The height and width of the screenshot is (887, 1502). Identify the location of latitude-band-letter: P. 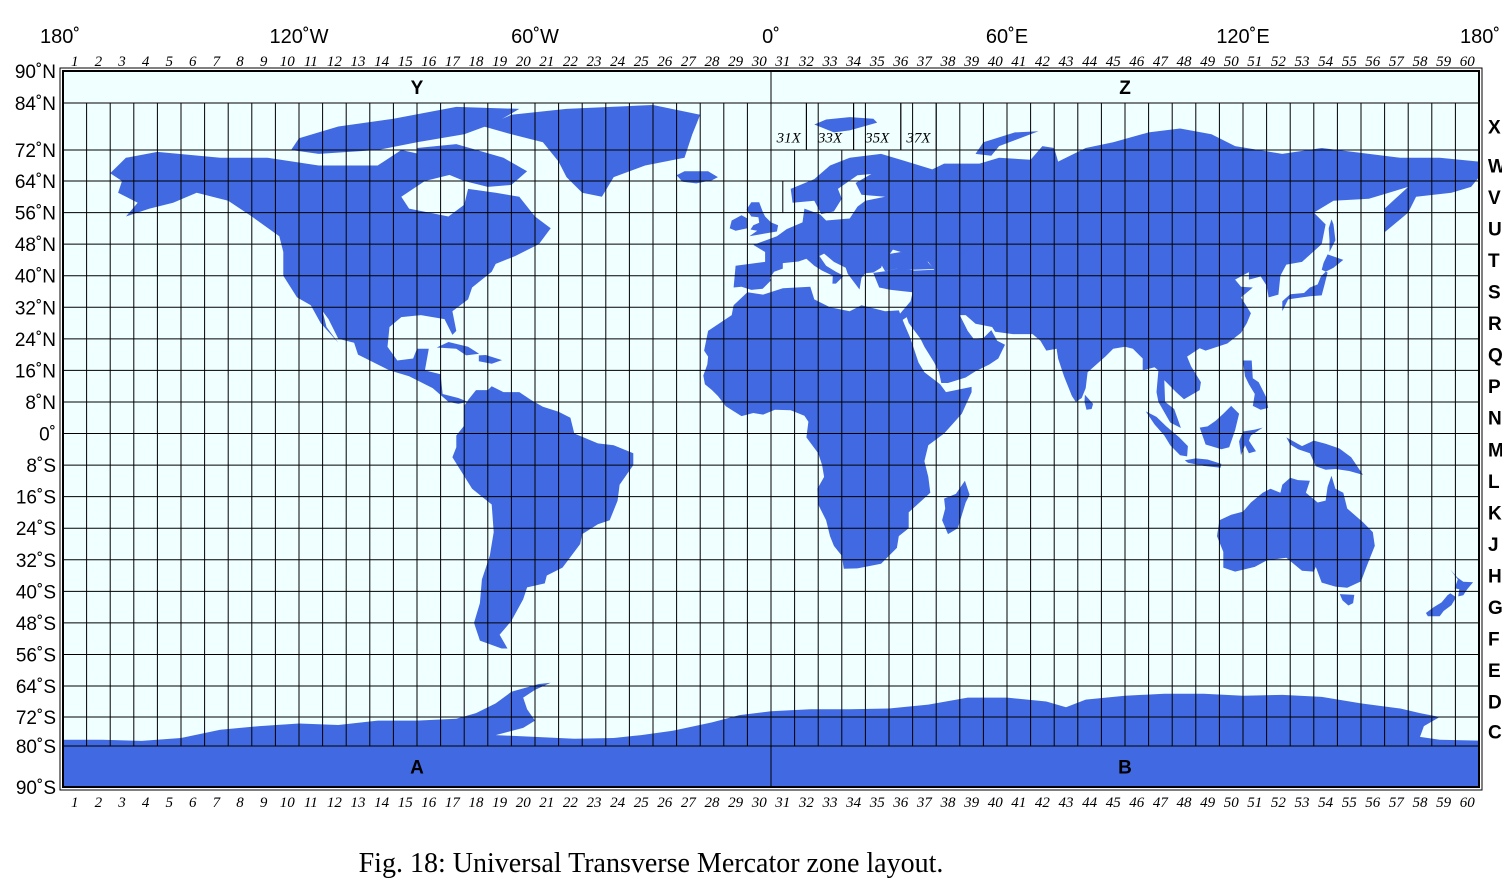
(1494, 387).